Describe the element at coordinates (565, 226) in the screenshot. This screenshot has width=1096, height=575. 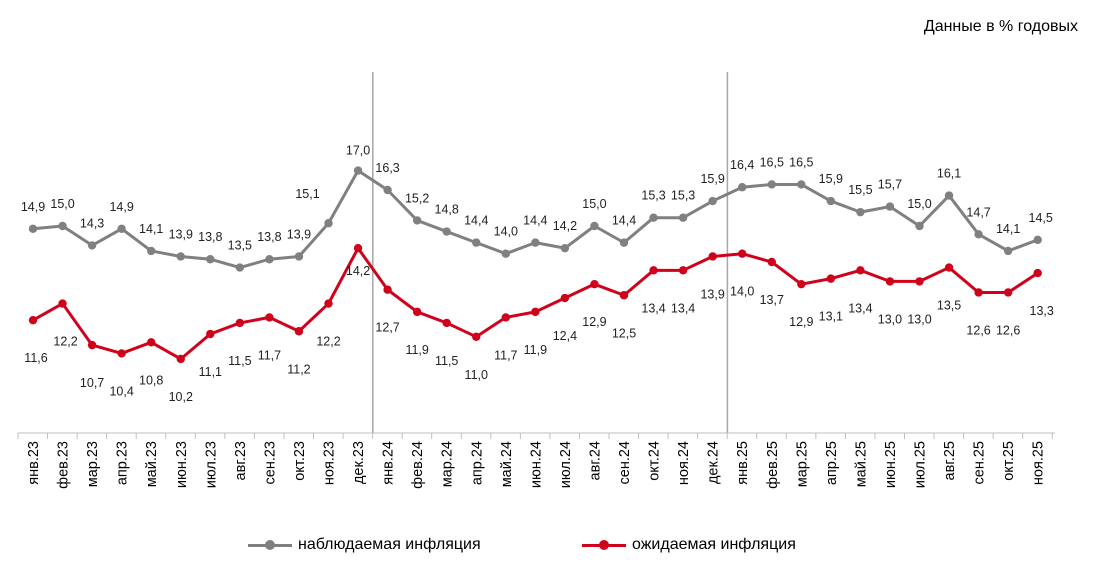
I see `data-label-observed: 14,2` at that location.